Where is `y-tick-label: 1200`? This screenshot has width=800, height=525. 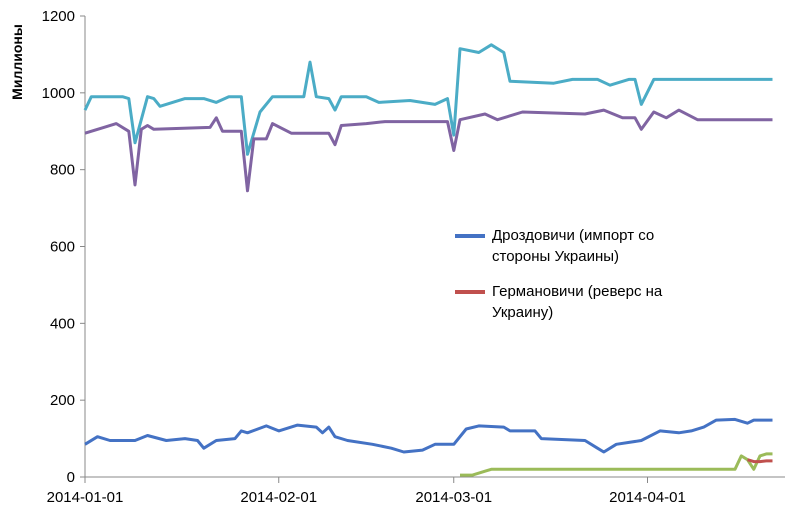
y-tick-label: 1200 is located at coordinates (58, 16).